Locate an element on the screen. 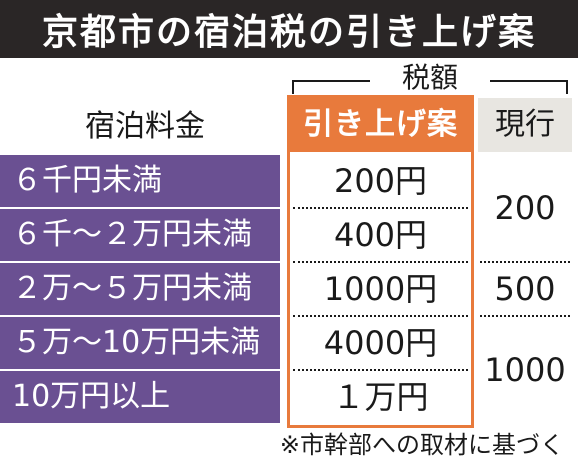  fee-cell-5: 10万円以上 is located at coordinates (140, 397).